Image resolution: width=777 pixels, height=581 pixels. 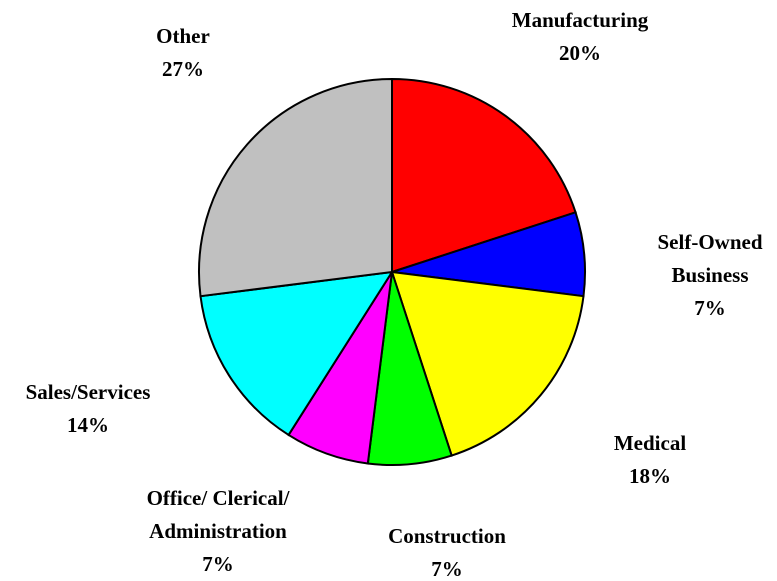 I want to click on percent-label: 18%, so click(x=650, y=476).